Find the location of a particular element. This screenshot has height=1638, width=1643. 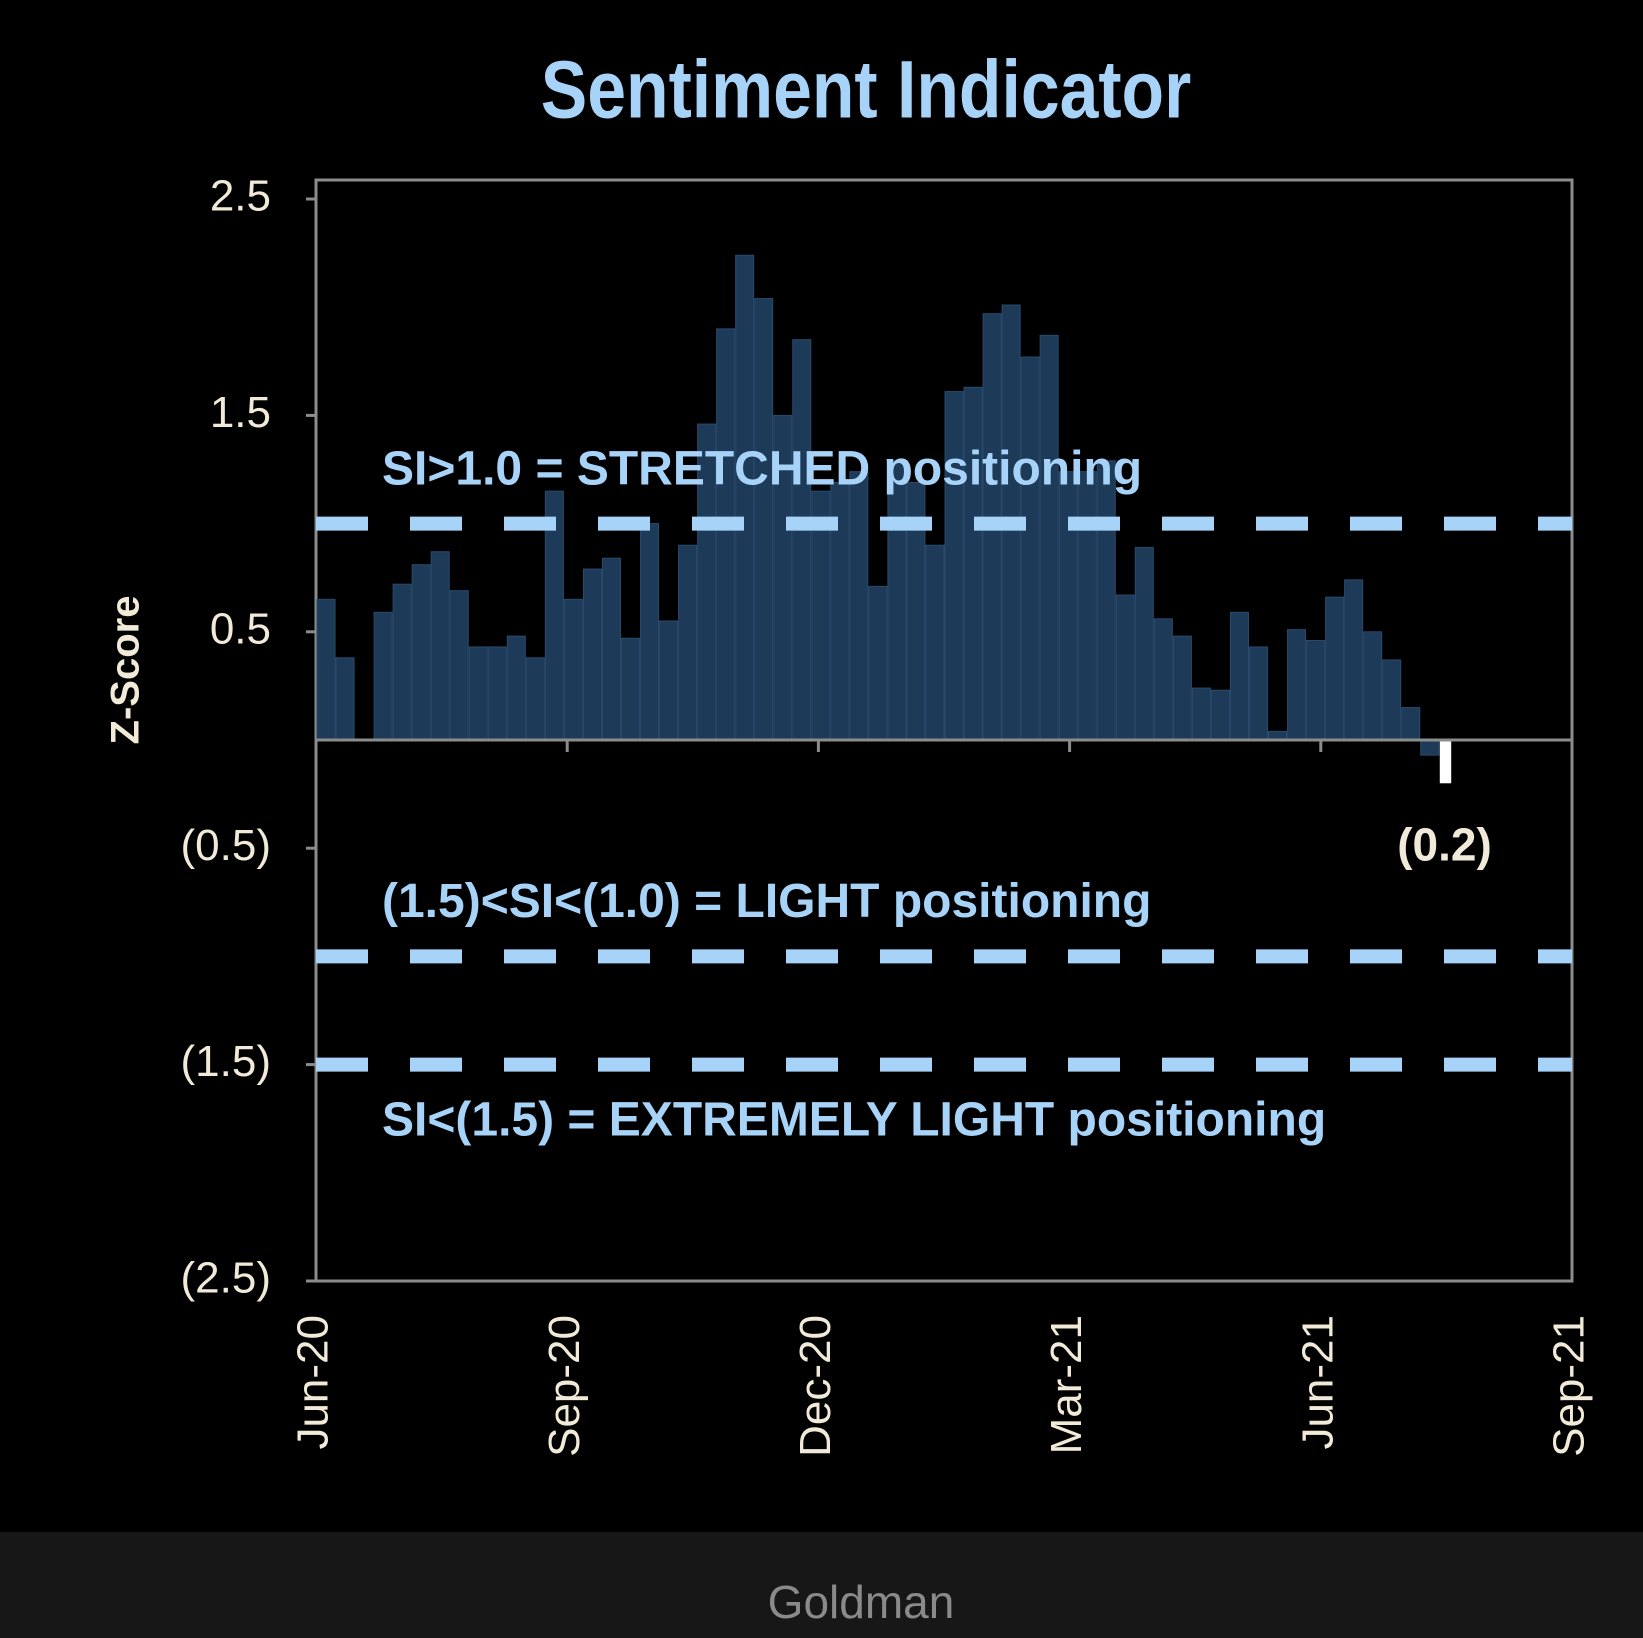

reference-label: SI>1.0 = STRETCHED positioning is located at coordinates (762, 468).